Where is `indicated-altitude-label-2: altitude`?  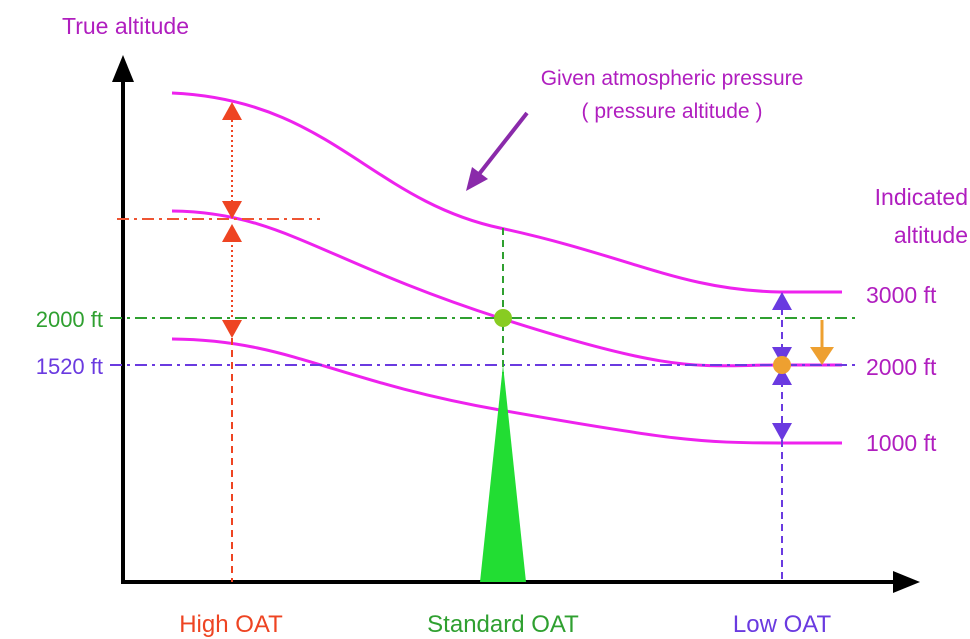
indicated-altitude-label-2: altitude is located at coordinates (931, 235).